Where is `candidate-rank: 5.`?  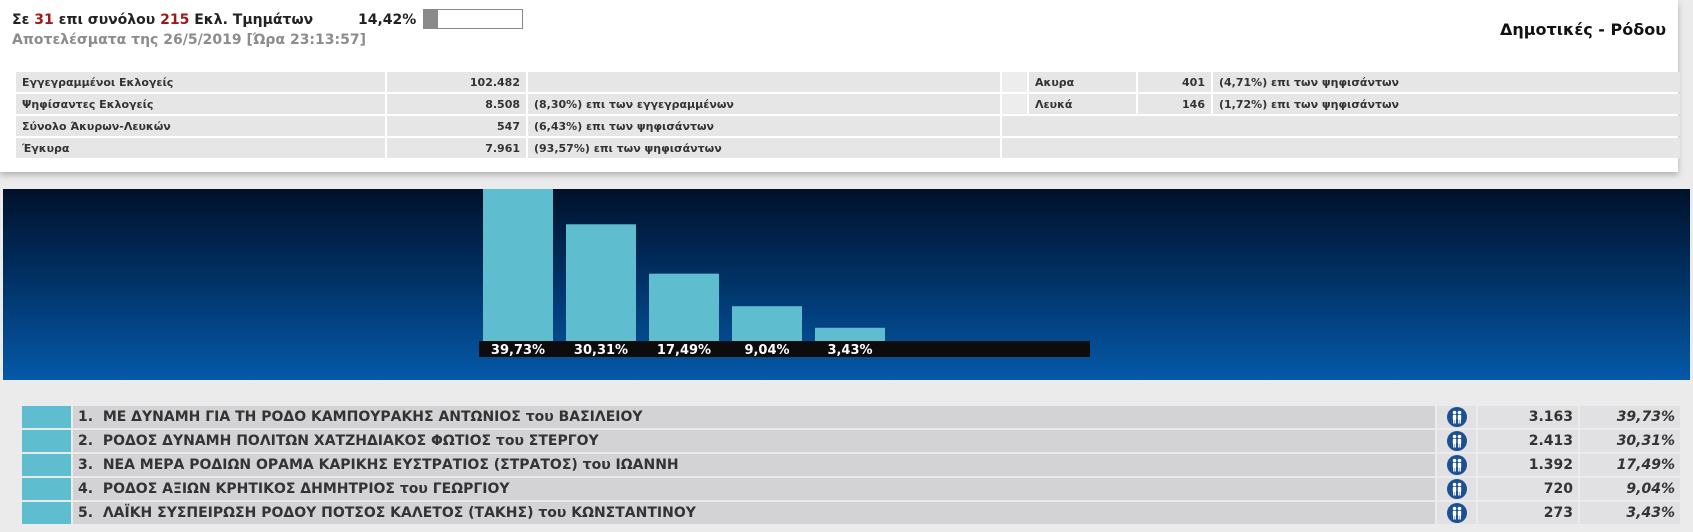
candidate-rank: 5. is located at coordinates (86, 513).